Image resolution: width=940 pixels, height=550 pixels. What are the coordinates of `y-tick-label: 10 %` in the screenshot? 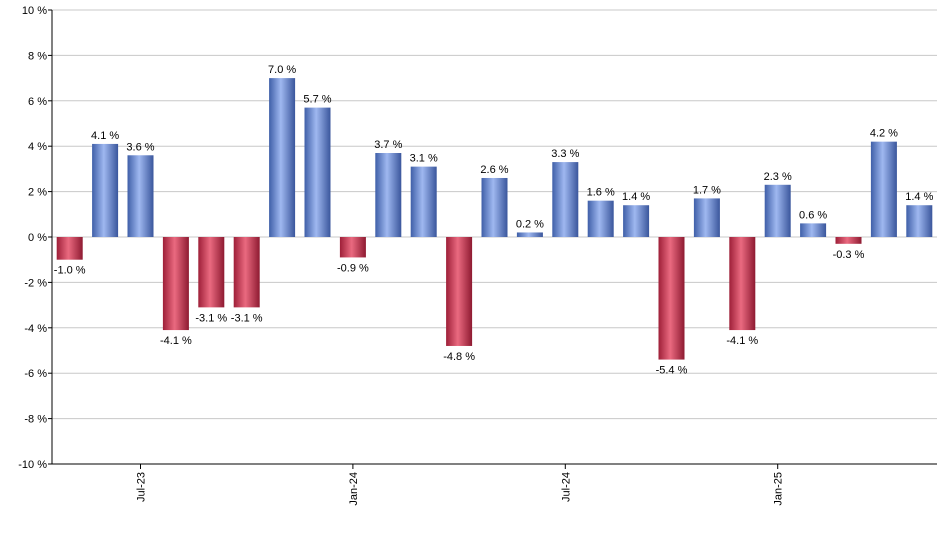 It's located at (34, 11).